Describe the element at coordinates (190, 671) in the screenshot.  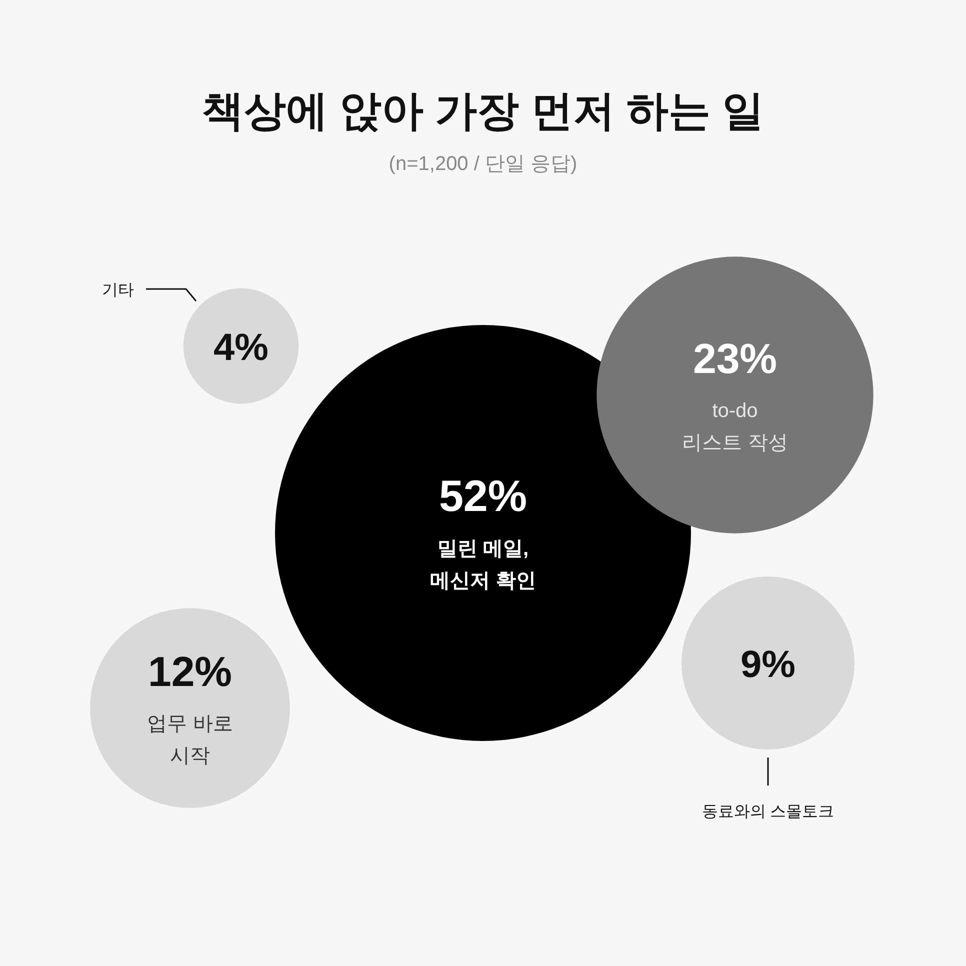
I see `data-label: 12%` at that location.